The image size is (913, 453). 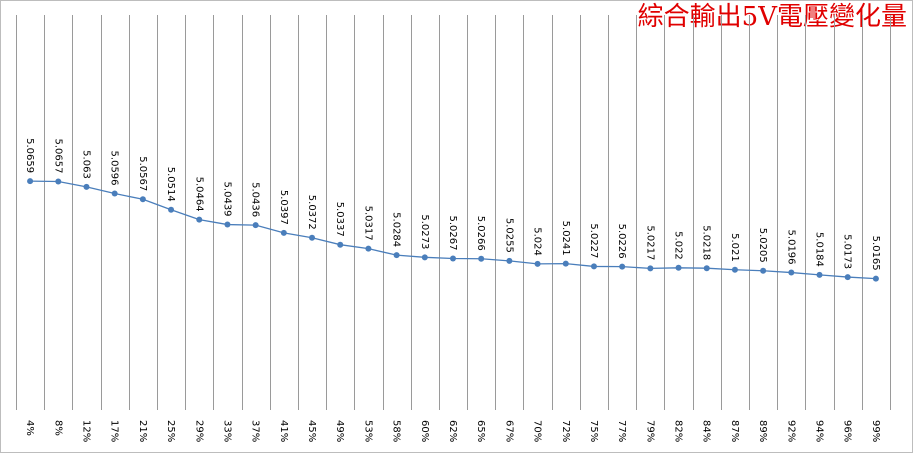 I want to click on x-tick-label: 37%, so click(x=255, y=431).